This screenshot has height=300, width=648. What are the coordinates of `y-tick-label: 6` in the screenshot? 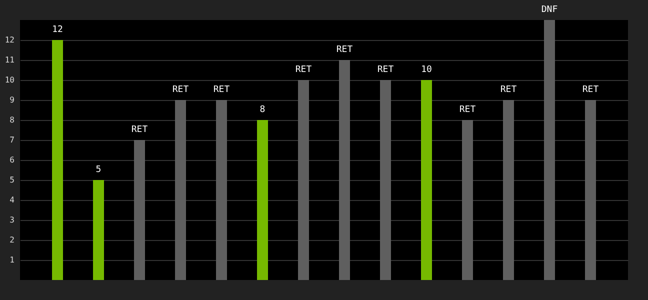 It's located at (12, 160).